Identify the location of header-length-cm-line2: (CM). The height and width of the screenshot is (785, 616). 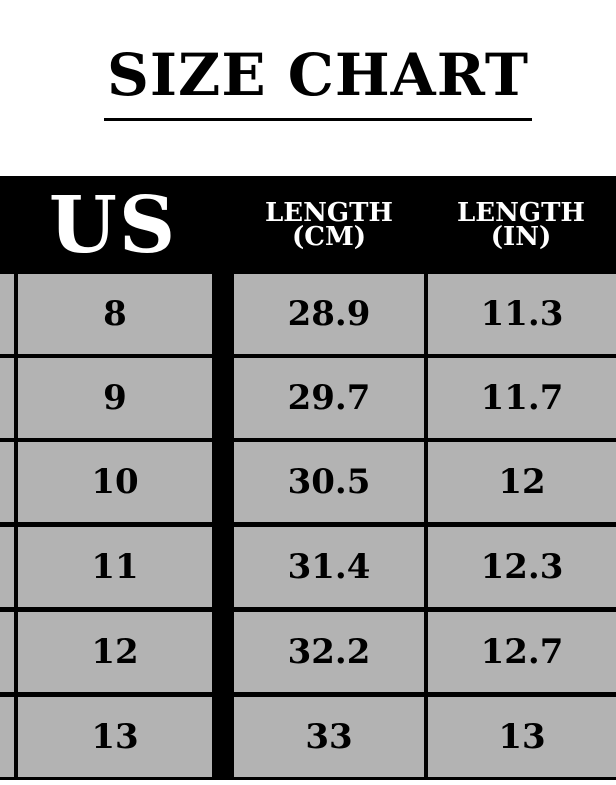
(329, 237).